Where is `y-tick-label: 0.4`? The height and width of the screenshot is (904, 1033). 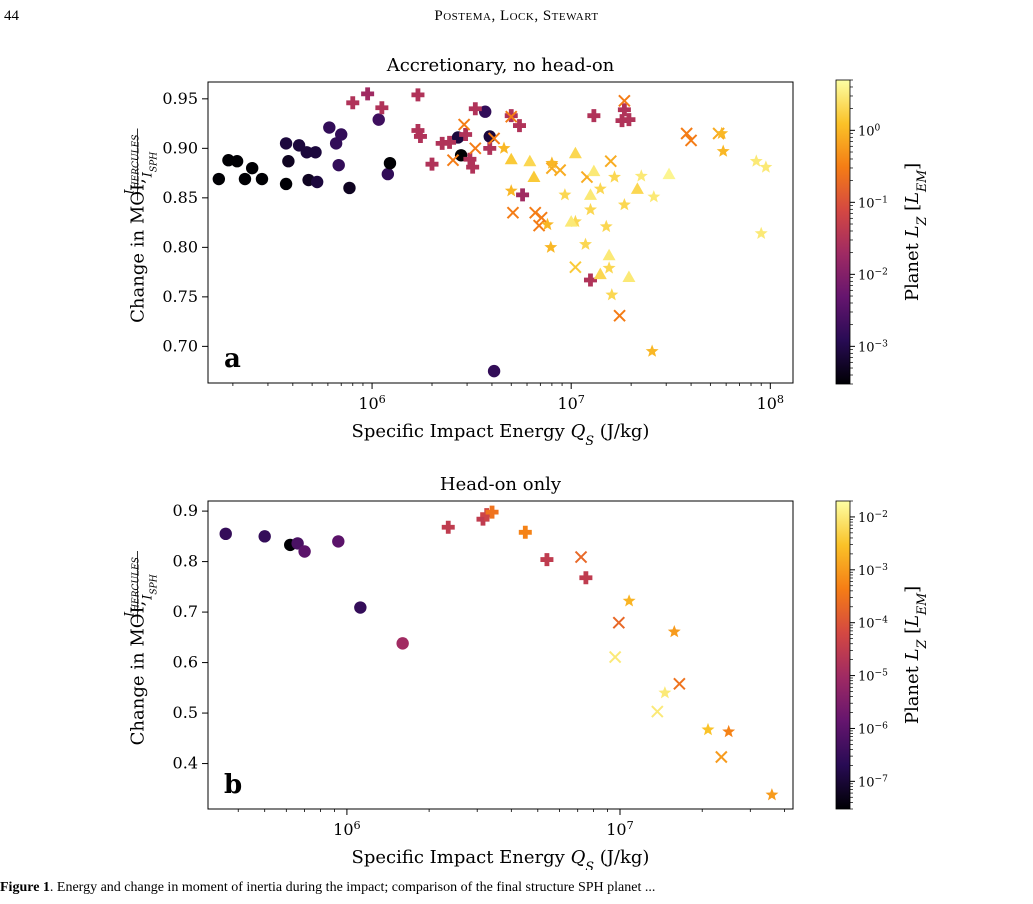 y-tick-label: 0.4 is located at coordinates (185, 763).